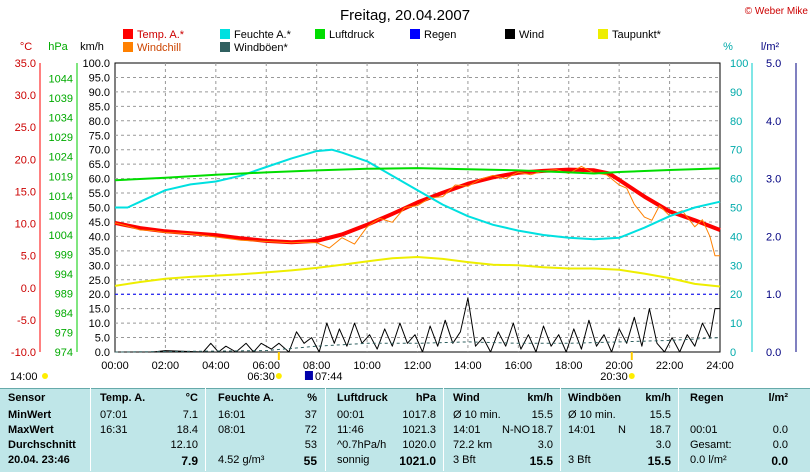 This screenshot has width=810, height=472. What do you see at coordinates (61, 236) in the screenshot?
I see `pressure-tick-label: 1004` at bounding box center [61, 236].